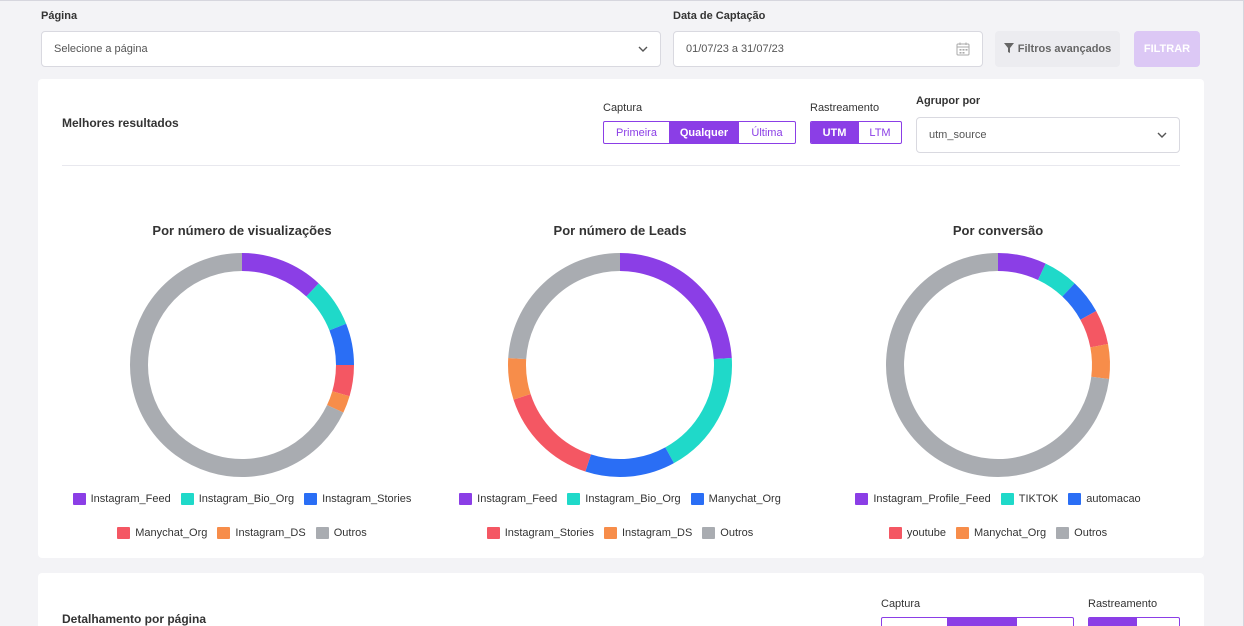 The height and width of the screenshot is (626, 1244). I want to click on legend-item: Instagram_Profile_Feed, so click(923, 499).